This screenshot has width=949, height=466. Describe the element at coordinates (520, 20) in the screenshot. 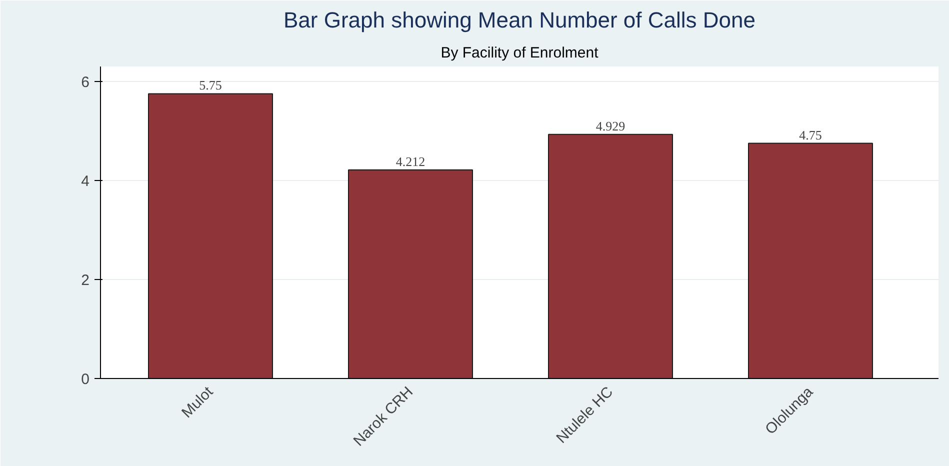

I see `chart-title: Bar Graph showing Mean Number of Calls Done` at that location.